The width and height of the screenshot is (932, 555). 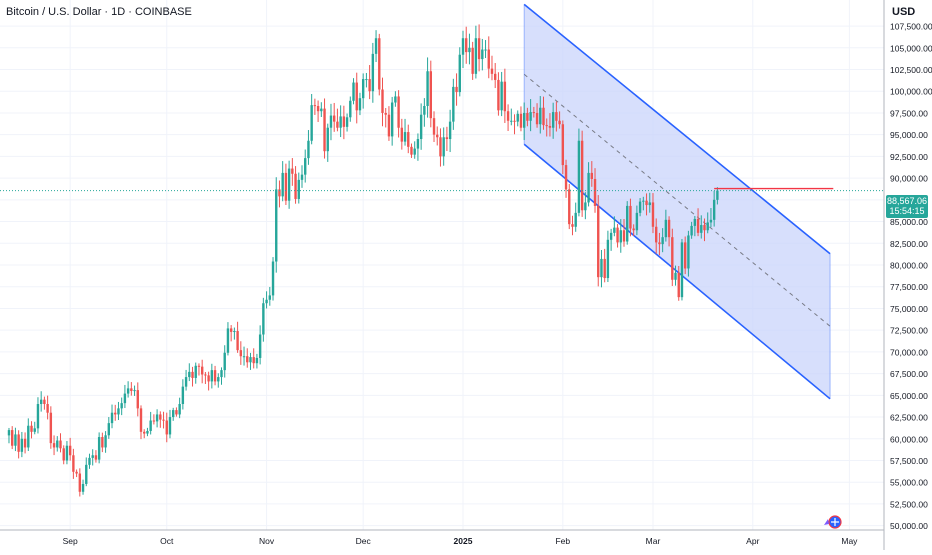 I want to click on tradingview-logo-icon, so click(x=833, y=522).